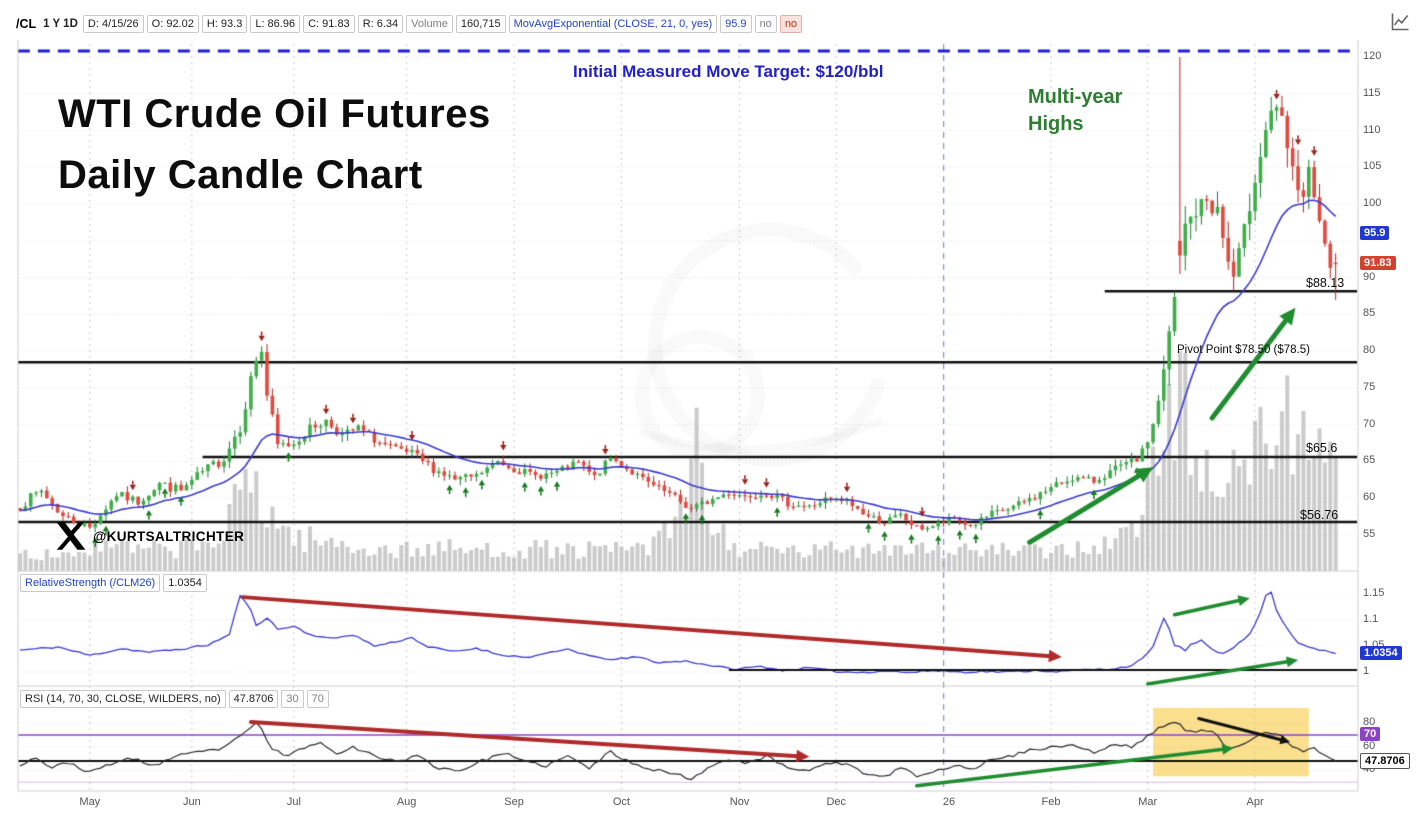  I want to click on toolbar-item: Volume, so click(429, 24).